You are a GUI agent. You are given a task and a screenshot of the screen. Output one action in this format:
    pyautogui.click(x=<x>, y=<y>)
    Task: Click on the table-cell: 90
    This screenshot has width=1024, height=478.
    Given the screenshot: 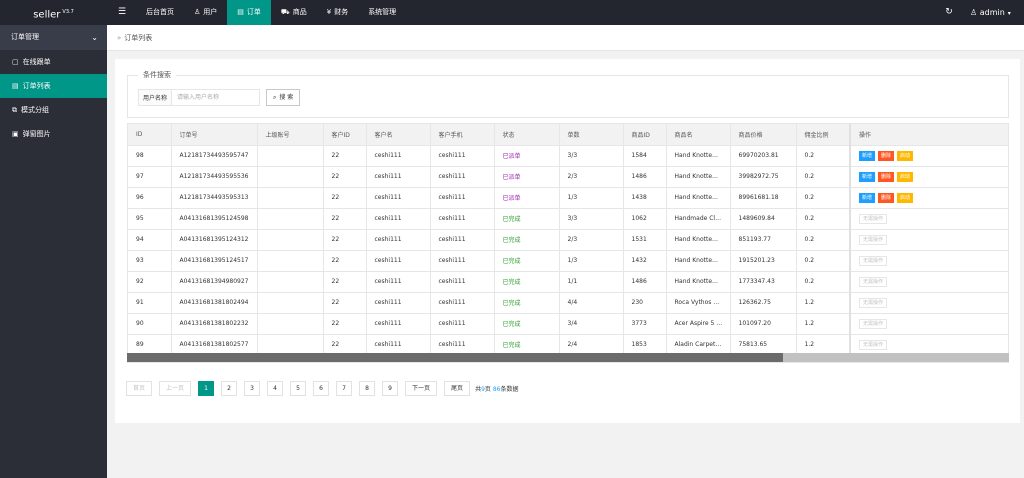 What is the action you would take?
    pyautogui.click(x=150, y=324)
    